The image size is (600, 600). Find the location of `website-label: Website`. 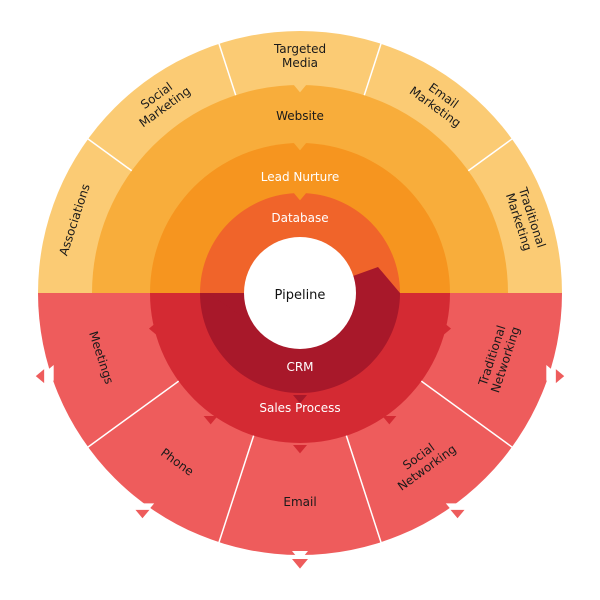

website-label: Website is located at coordinates (300, 116).